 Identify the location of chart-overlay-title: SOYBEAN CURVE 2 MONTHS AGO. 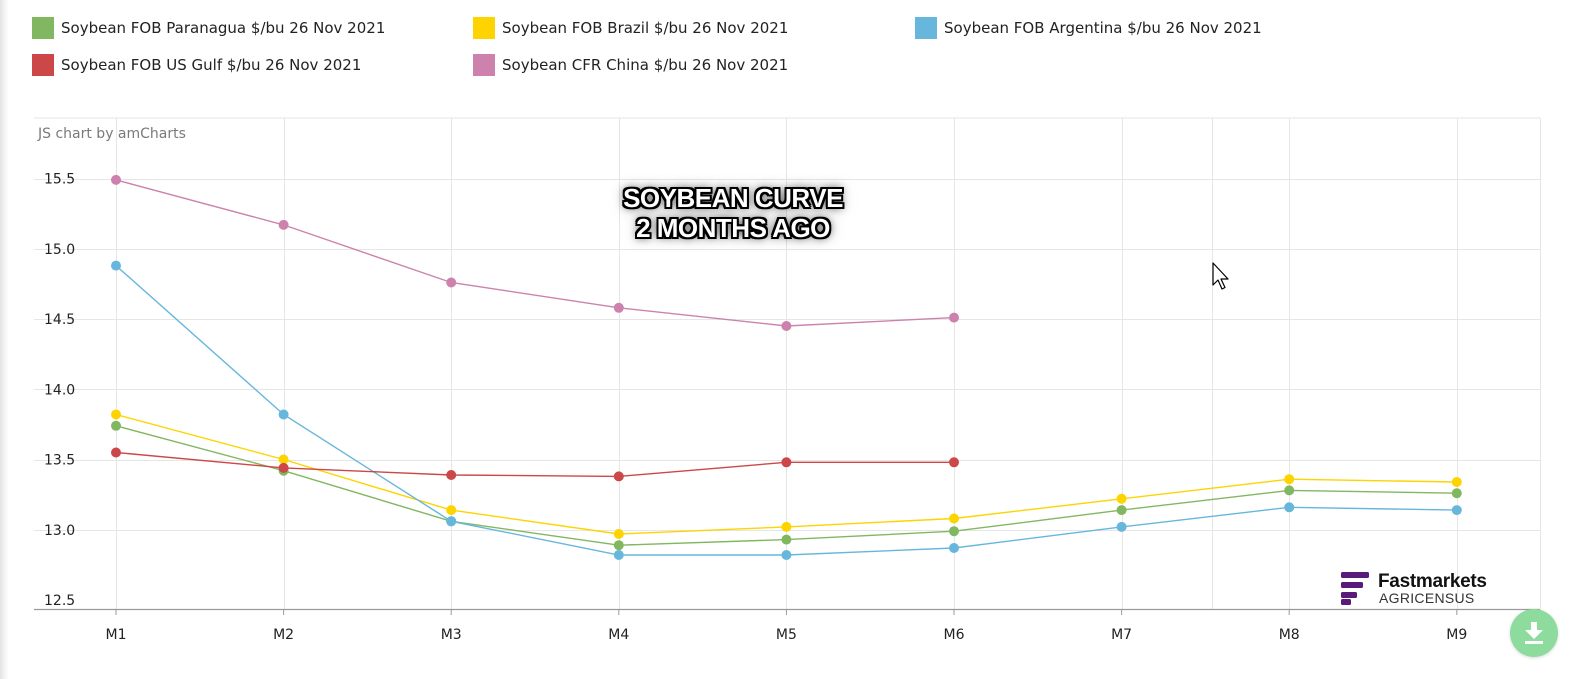
(733, 213).